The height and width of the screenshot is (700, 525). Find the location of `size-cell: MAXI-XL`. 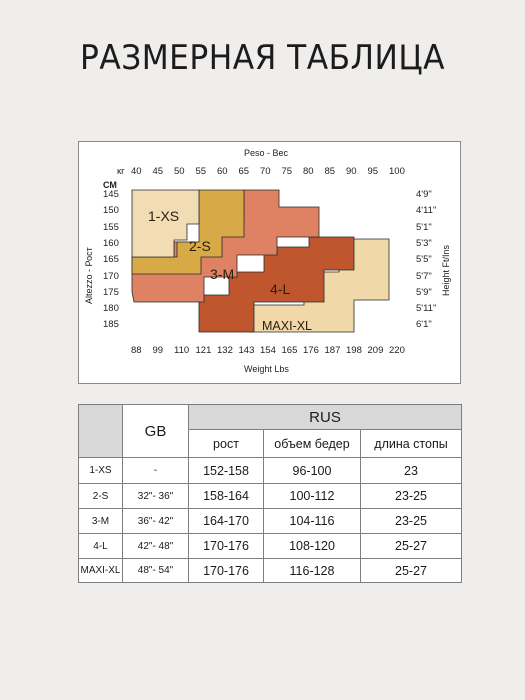

size-cell: MAXI-XL is located at coordinates (100, 570).